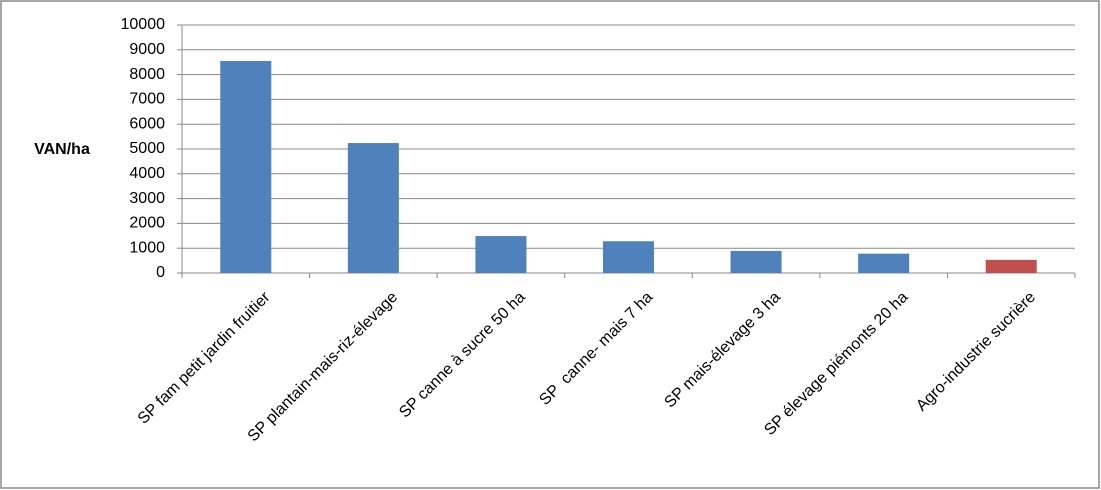  Describe the element at coordinates (143, 24) in the screenshot. I see `y-tick-label: 10000` at that location.